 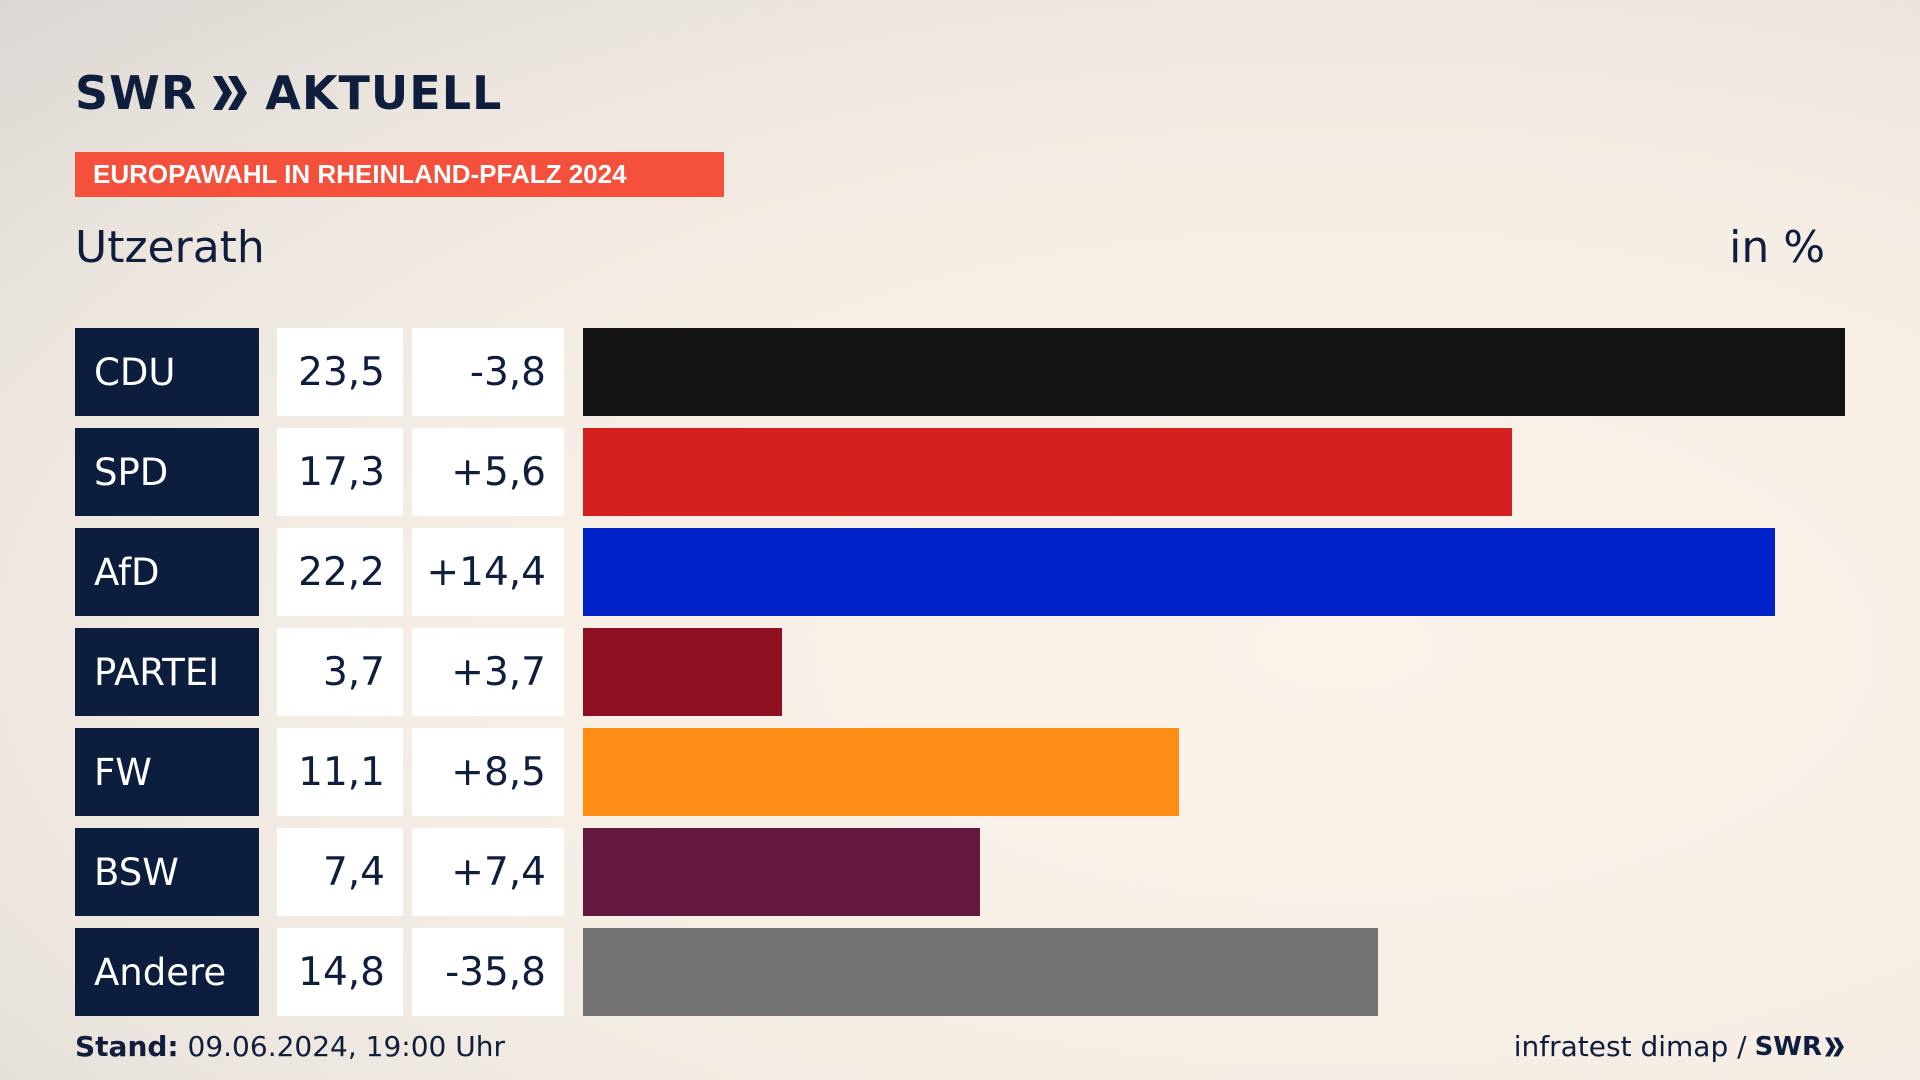 What do you see at coordinates (781, 872) in the screenshot?
I see `bar-bsw` at bounding box center [781, 872].